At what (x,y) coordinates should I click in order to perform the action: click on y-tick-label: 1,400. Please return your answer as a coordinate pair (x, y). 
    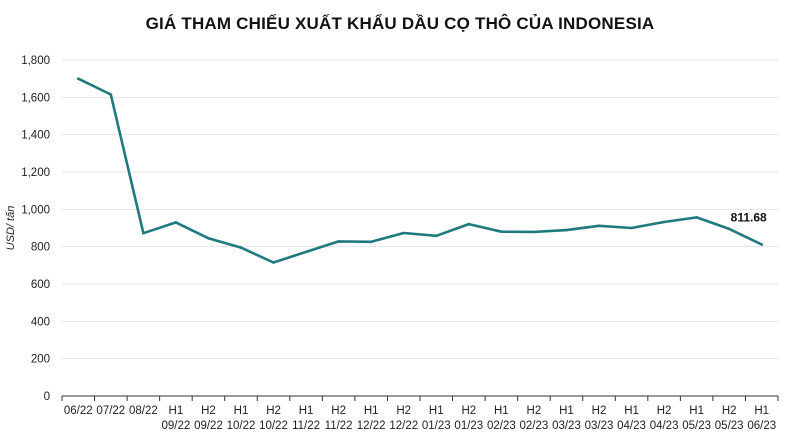
    Looking at the image, I should click on (35, 136).